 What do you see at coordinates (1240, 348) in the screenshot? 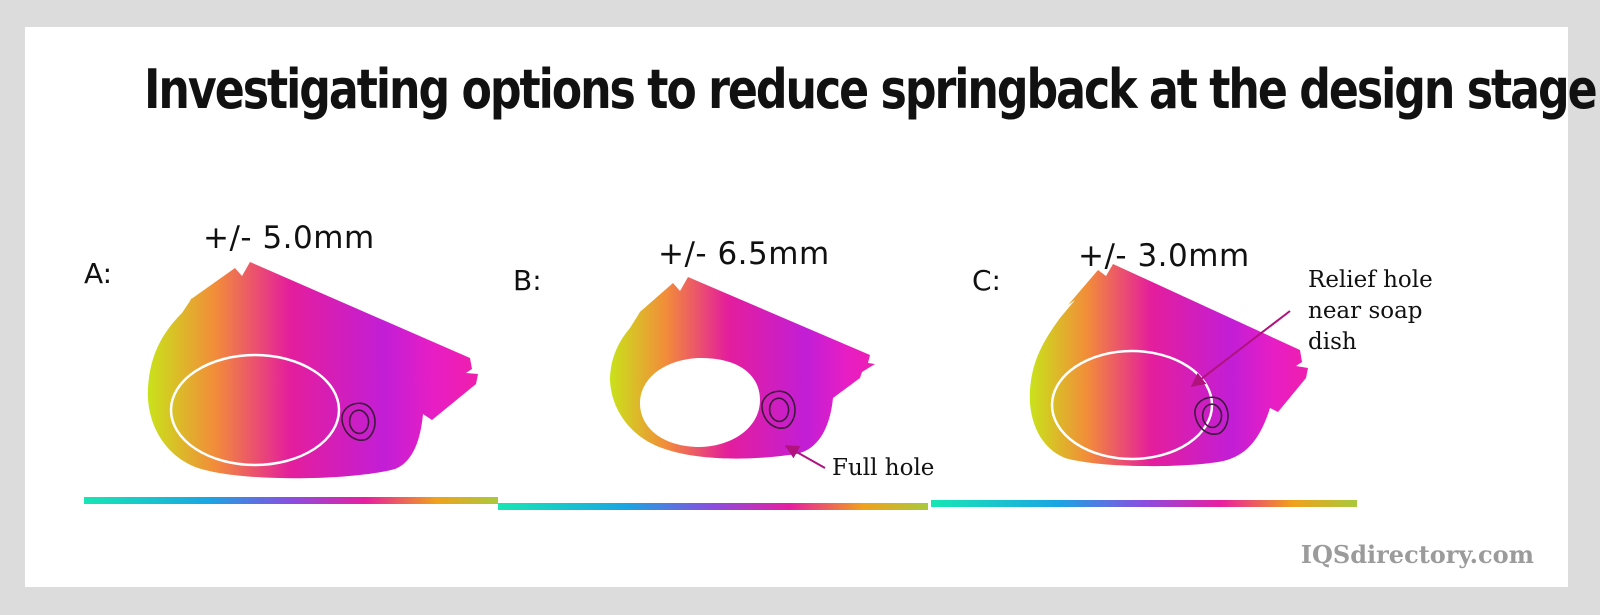
I see `relief-hole-arrow` at bounding box center [1240, 348].